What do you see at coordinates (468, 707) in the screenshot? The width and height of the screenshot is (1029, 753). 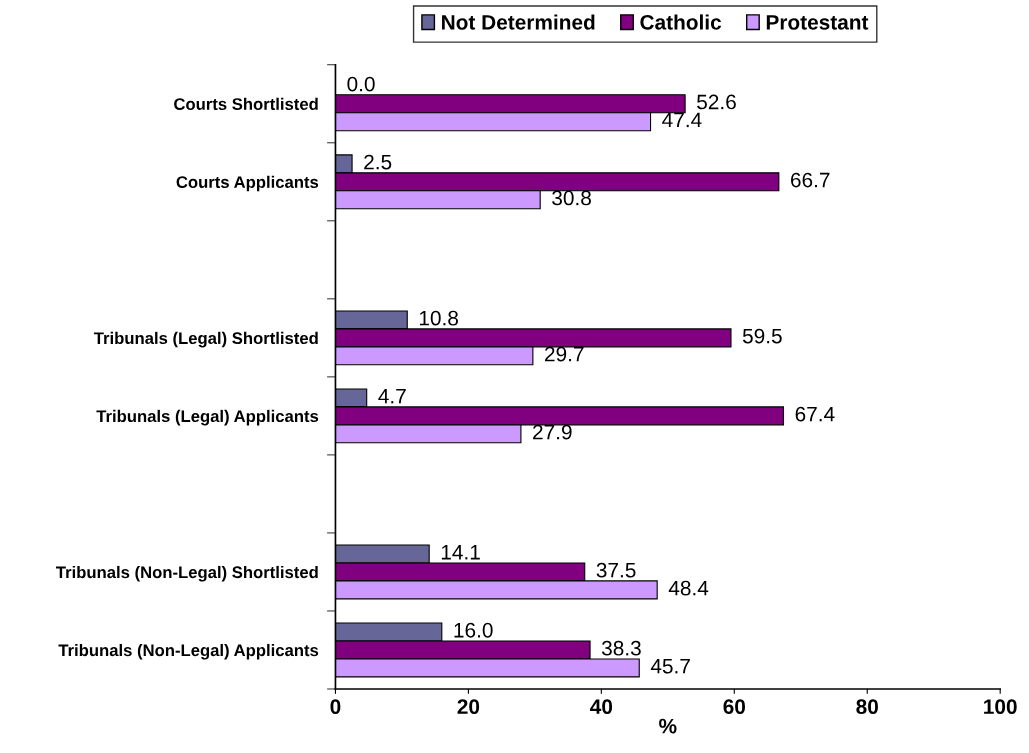 I see `x-tick-label: 20` at bounding box center [468, 707].